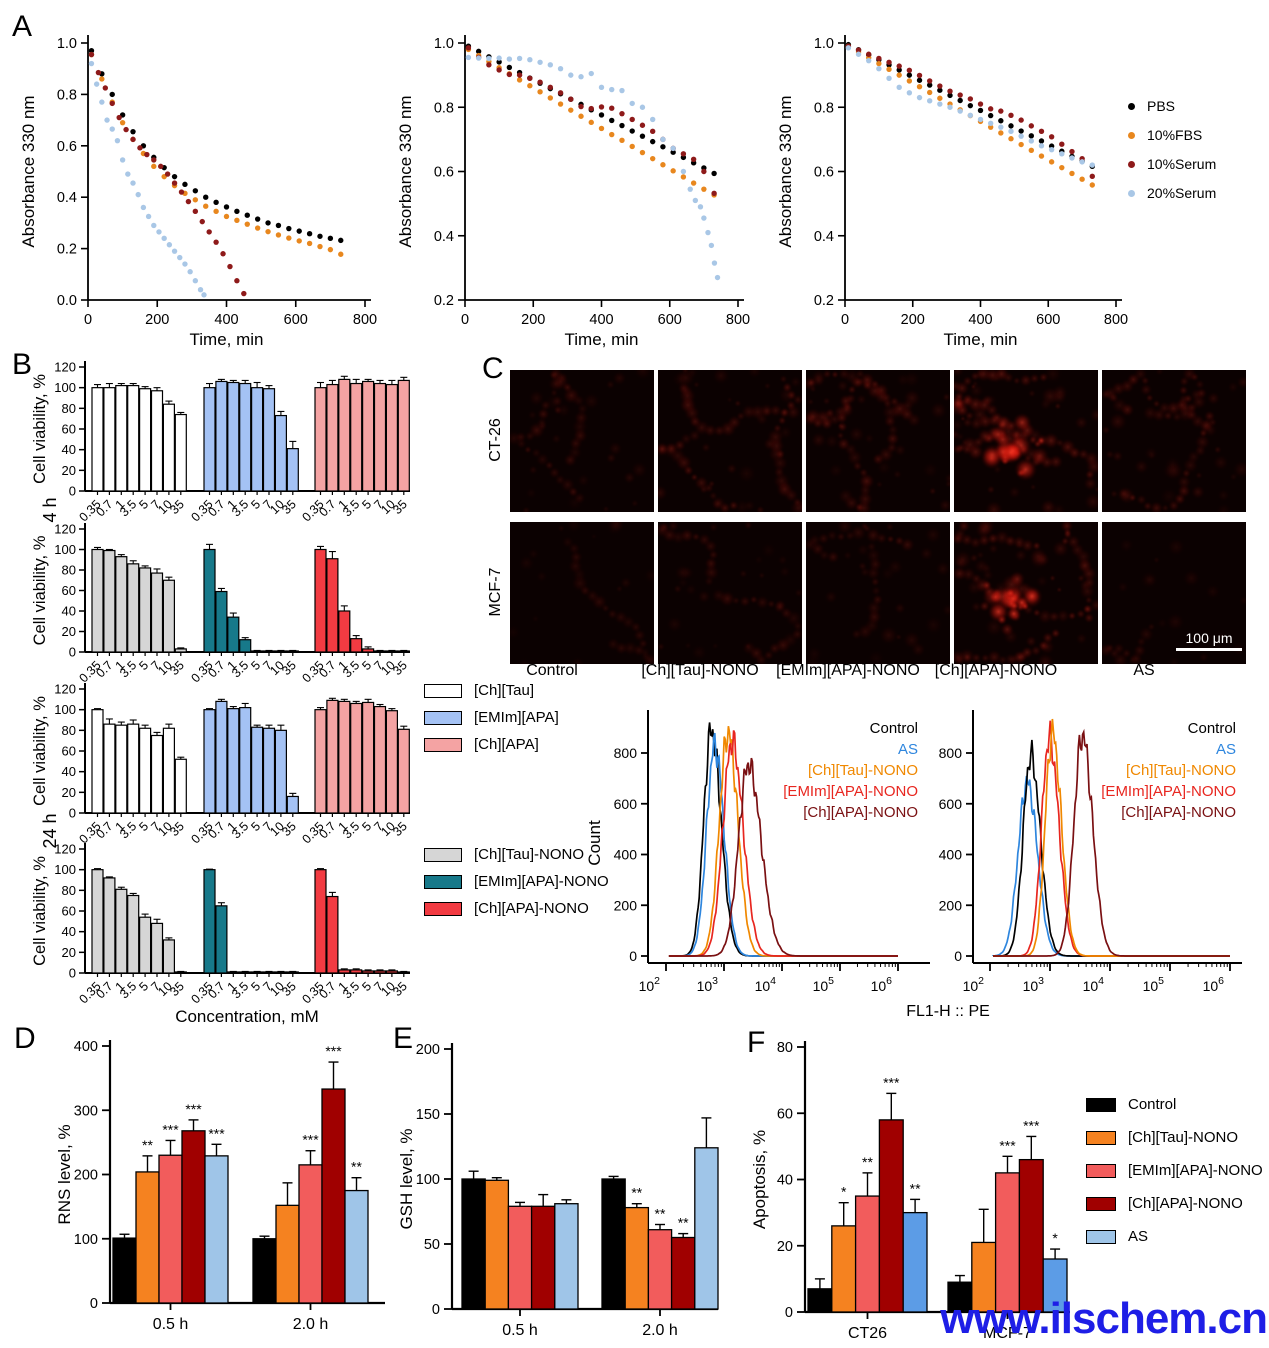 The image size is (1269, 1348). What do you see at coordinates (878, 441) in the screenshot?
I see `micrograph-CT-26-[EMIm][APA]-NONO` at bounding box center [878, 441].